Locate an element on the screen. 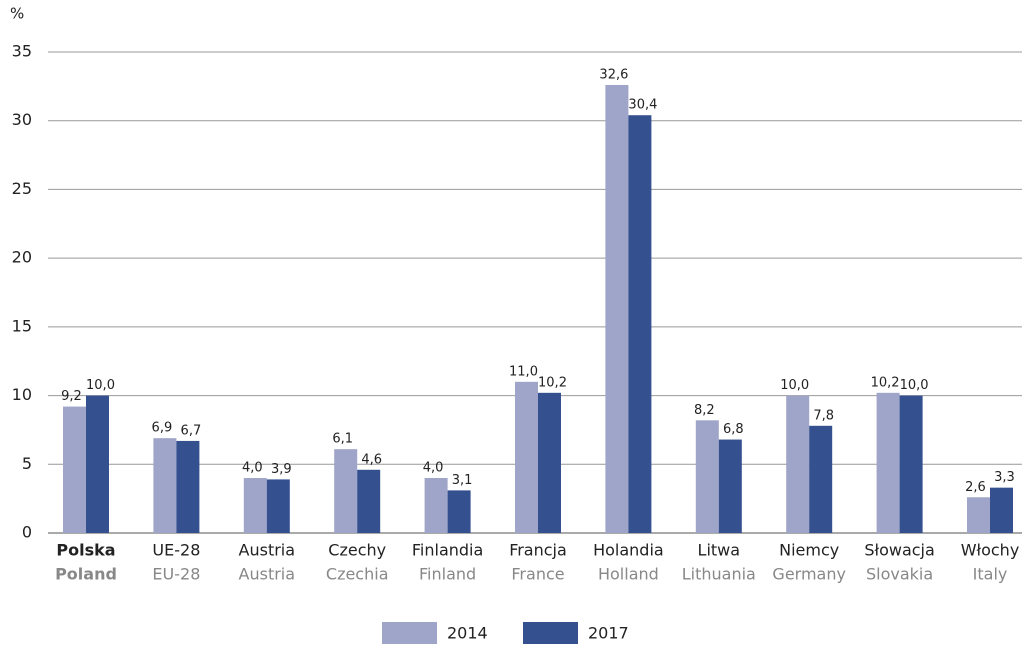  legend-label: 2017 is located at coordinates (608, 633).